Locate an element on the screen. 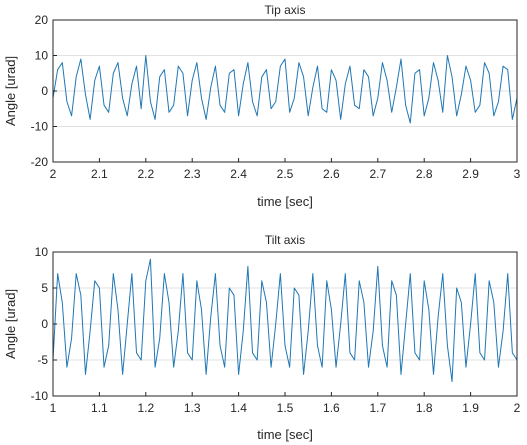 The width and height of the screenshot is (527, 445). tilt-axis-x-tick-label: 1 is located at coordinates (53, 408).